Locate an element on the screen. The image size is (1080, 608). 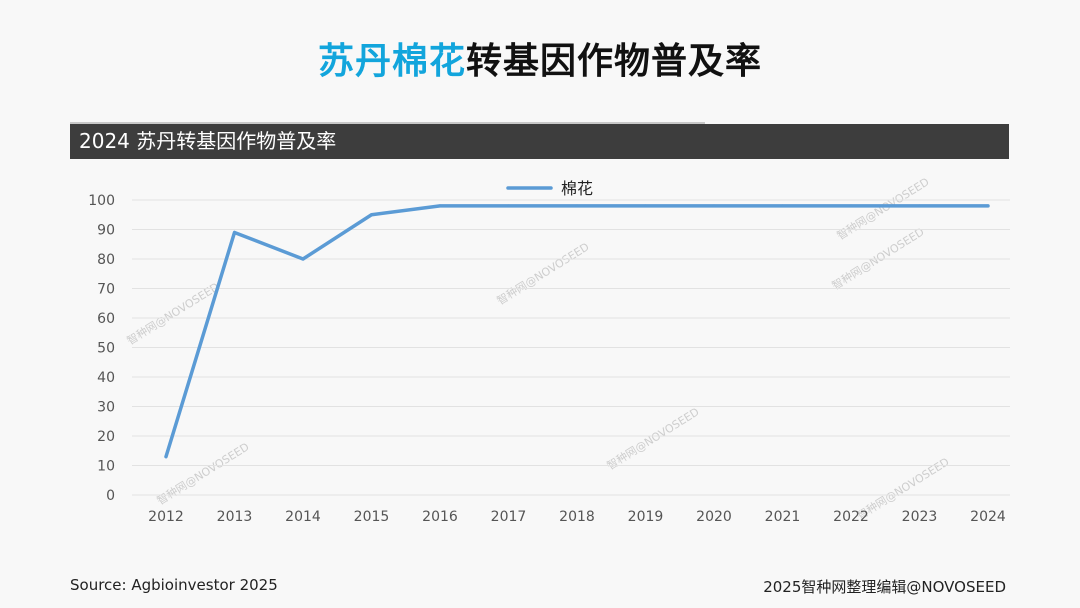
y-tick-label: 60 is located at coordinates (106, 319).